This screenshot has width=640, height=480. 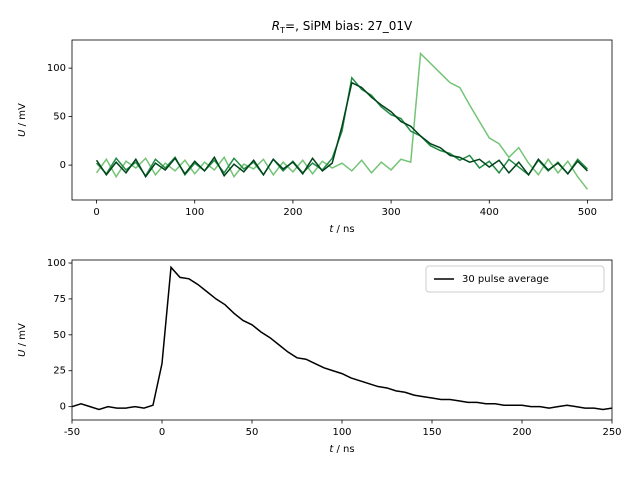 I want to click on x-tick-label: -50, so click(x=72, y=432).